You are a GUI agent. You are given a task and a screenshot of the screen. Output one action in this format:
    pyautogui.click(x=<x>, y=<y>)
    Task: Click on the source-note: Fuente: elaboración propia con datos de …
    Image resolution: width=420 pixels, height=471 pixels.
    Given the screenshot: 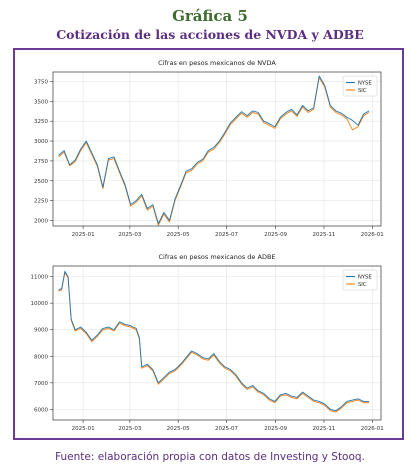 What is the action you would take?
    pyautogui.click(x=210, y=457)
    